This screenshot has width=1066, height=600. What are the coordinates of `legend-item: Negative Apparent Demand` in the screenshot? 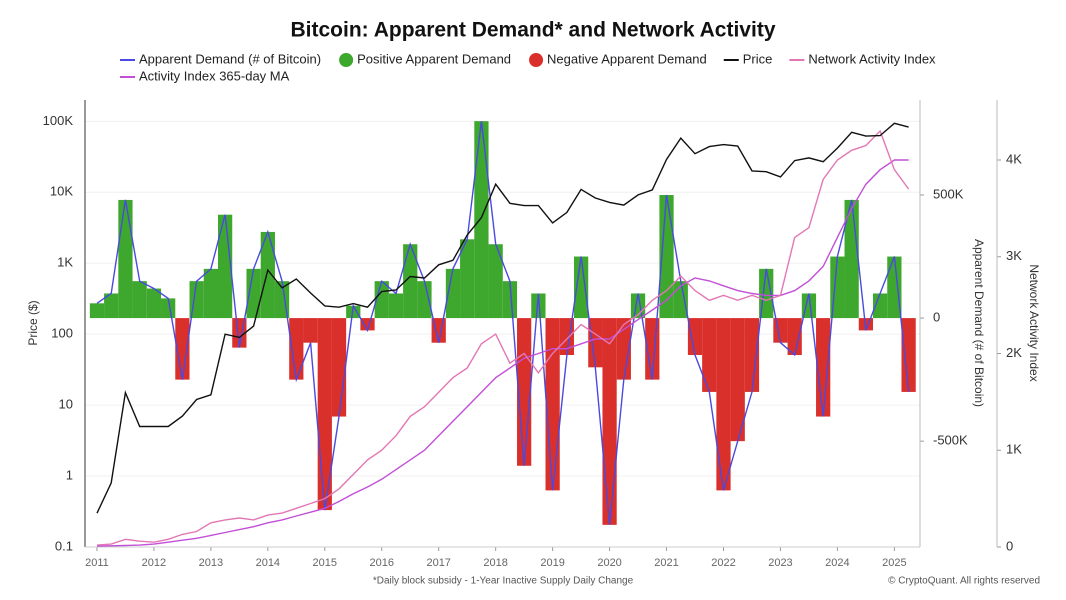 It's located at (618, 59).